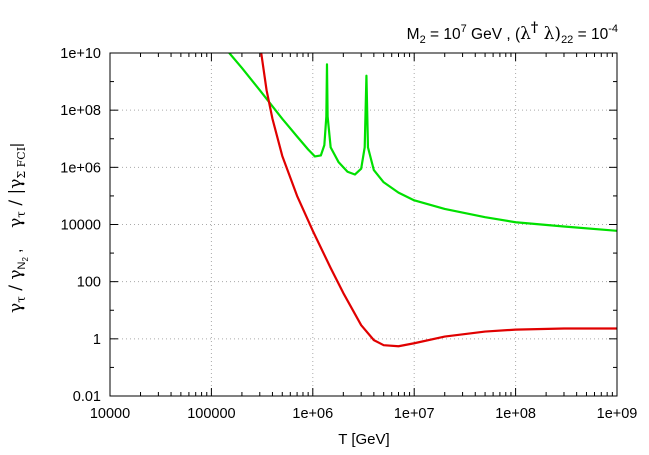 This screenshot has width=649, height=455. What do you see at coordinates (18, 228) in the screenshot?
I see `y-axis-label: γτ / γN2 , γτ / |γΣ FCI|` at bounding box center [18, 228].